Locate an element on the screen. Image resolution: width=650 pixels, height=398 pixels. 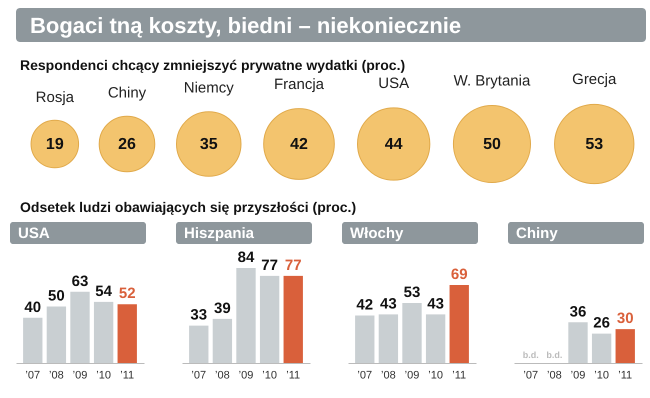
text: Odsetek ludzi obawiających się przyszłości (proc.) is located at coordinates (188, 207).